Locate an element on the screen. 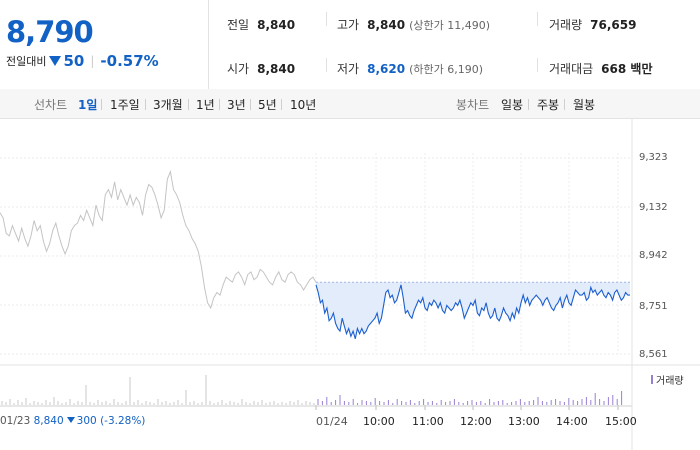  stat-label: 고가 is located at coordinates (348, 25).